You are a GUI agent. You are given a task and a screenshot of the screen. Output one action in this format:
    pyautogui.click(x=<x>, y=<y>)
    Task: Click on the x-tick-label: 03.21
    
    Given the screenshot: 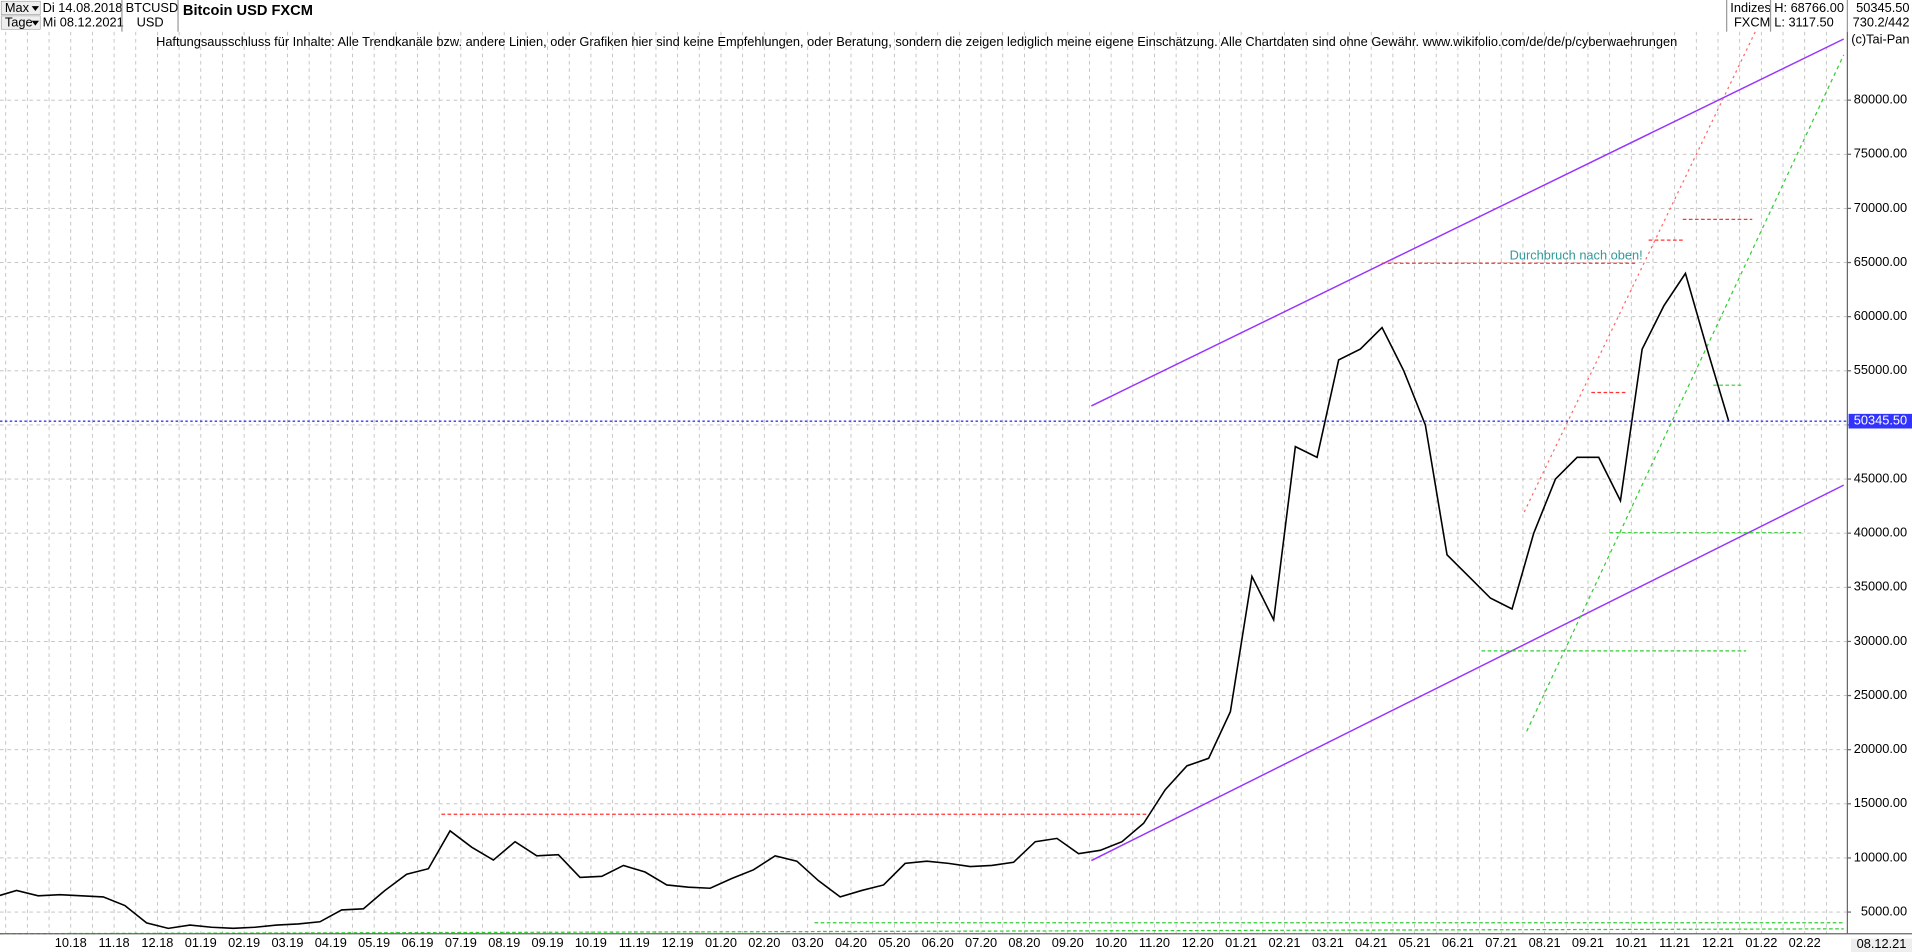 What is the action you would take?
    pyautogui.click(x=1328, y=942)
    